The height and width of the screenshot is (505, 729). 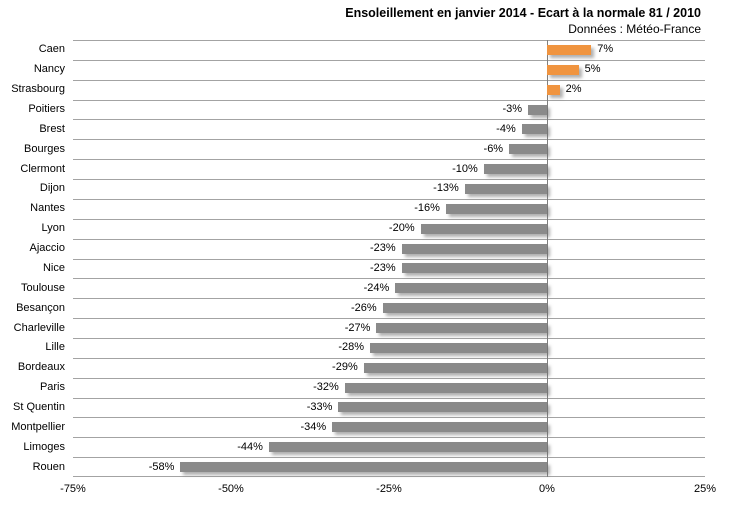 What do you see at coordinates (569, 49) in the screenshot?
I see `bar-caen` at bounding box center [569, 49].